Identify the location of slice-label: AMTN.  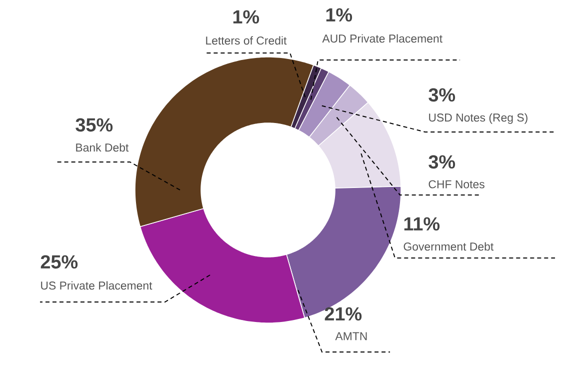
(351, 336).